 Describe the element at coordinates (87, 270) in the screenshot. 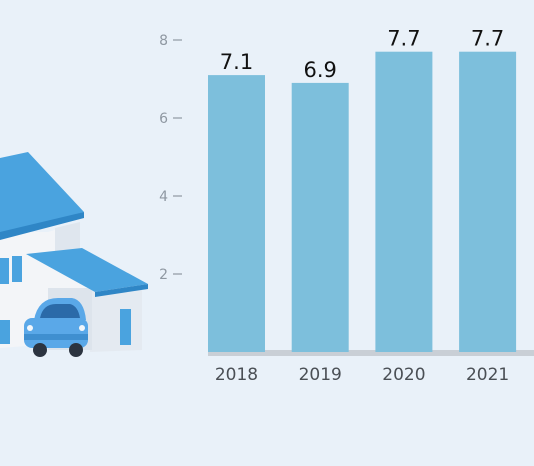

I see `garage-roof` at that location.